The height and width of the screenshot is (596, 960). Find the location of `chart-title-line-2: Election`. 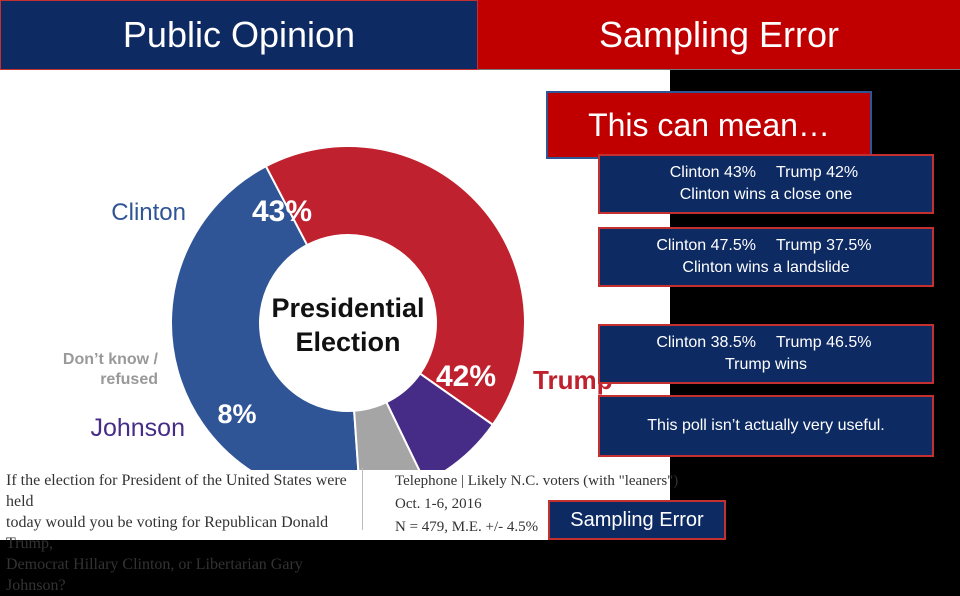

chart-title-line-2: Election is located at coordinates (347, 342).